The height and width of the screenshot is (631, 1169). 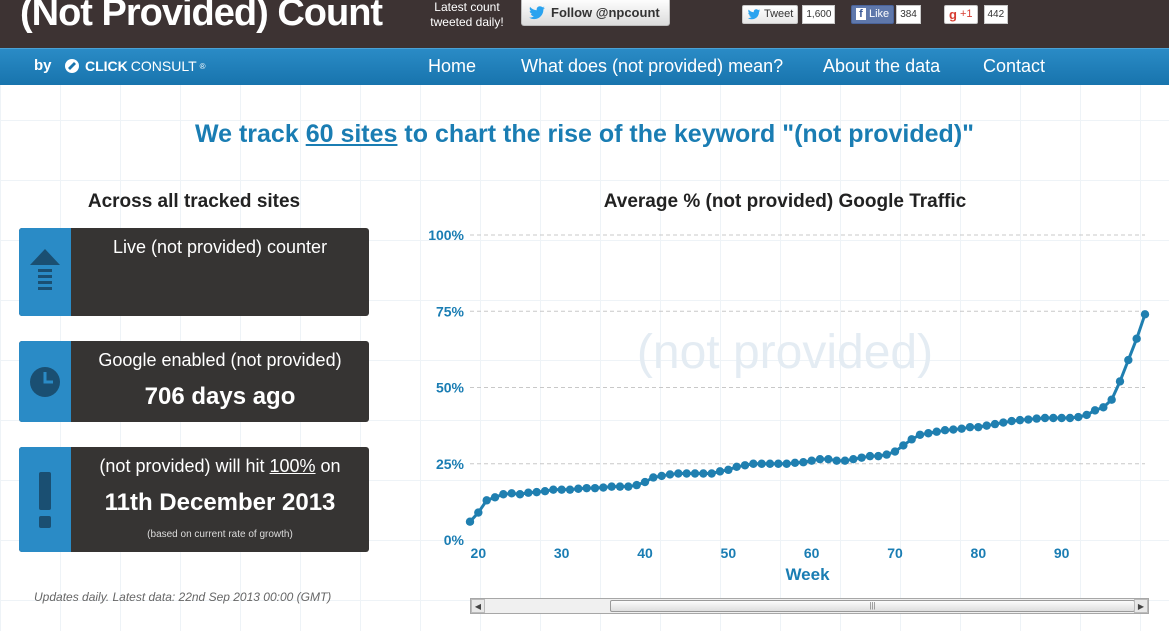 What do you see at coordinates (478, 606) in the screenshot?
I see `scroll-left-icon: ◀` at bounding box center [478, 606].